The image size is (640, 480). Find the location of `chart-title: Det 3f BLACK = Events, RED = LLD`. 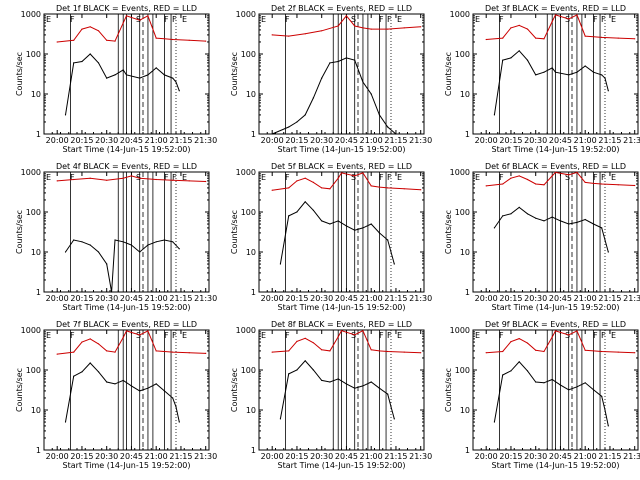

chart-title: Det 3f BLACK = Events, RED = LLD is located at coordinates (555, 8).